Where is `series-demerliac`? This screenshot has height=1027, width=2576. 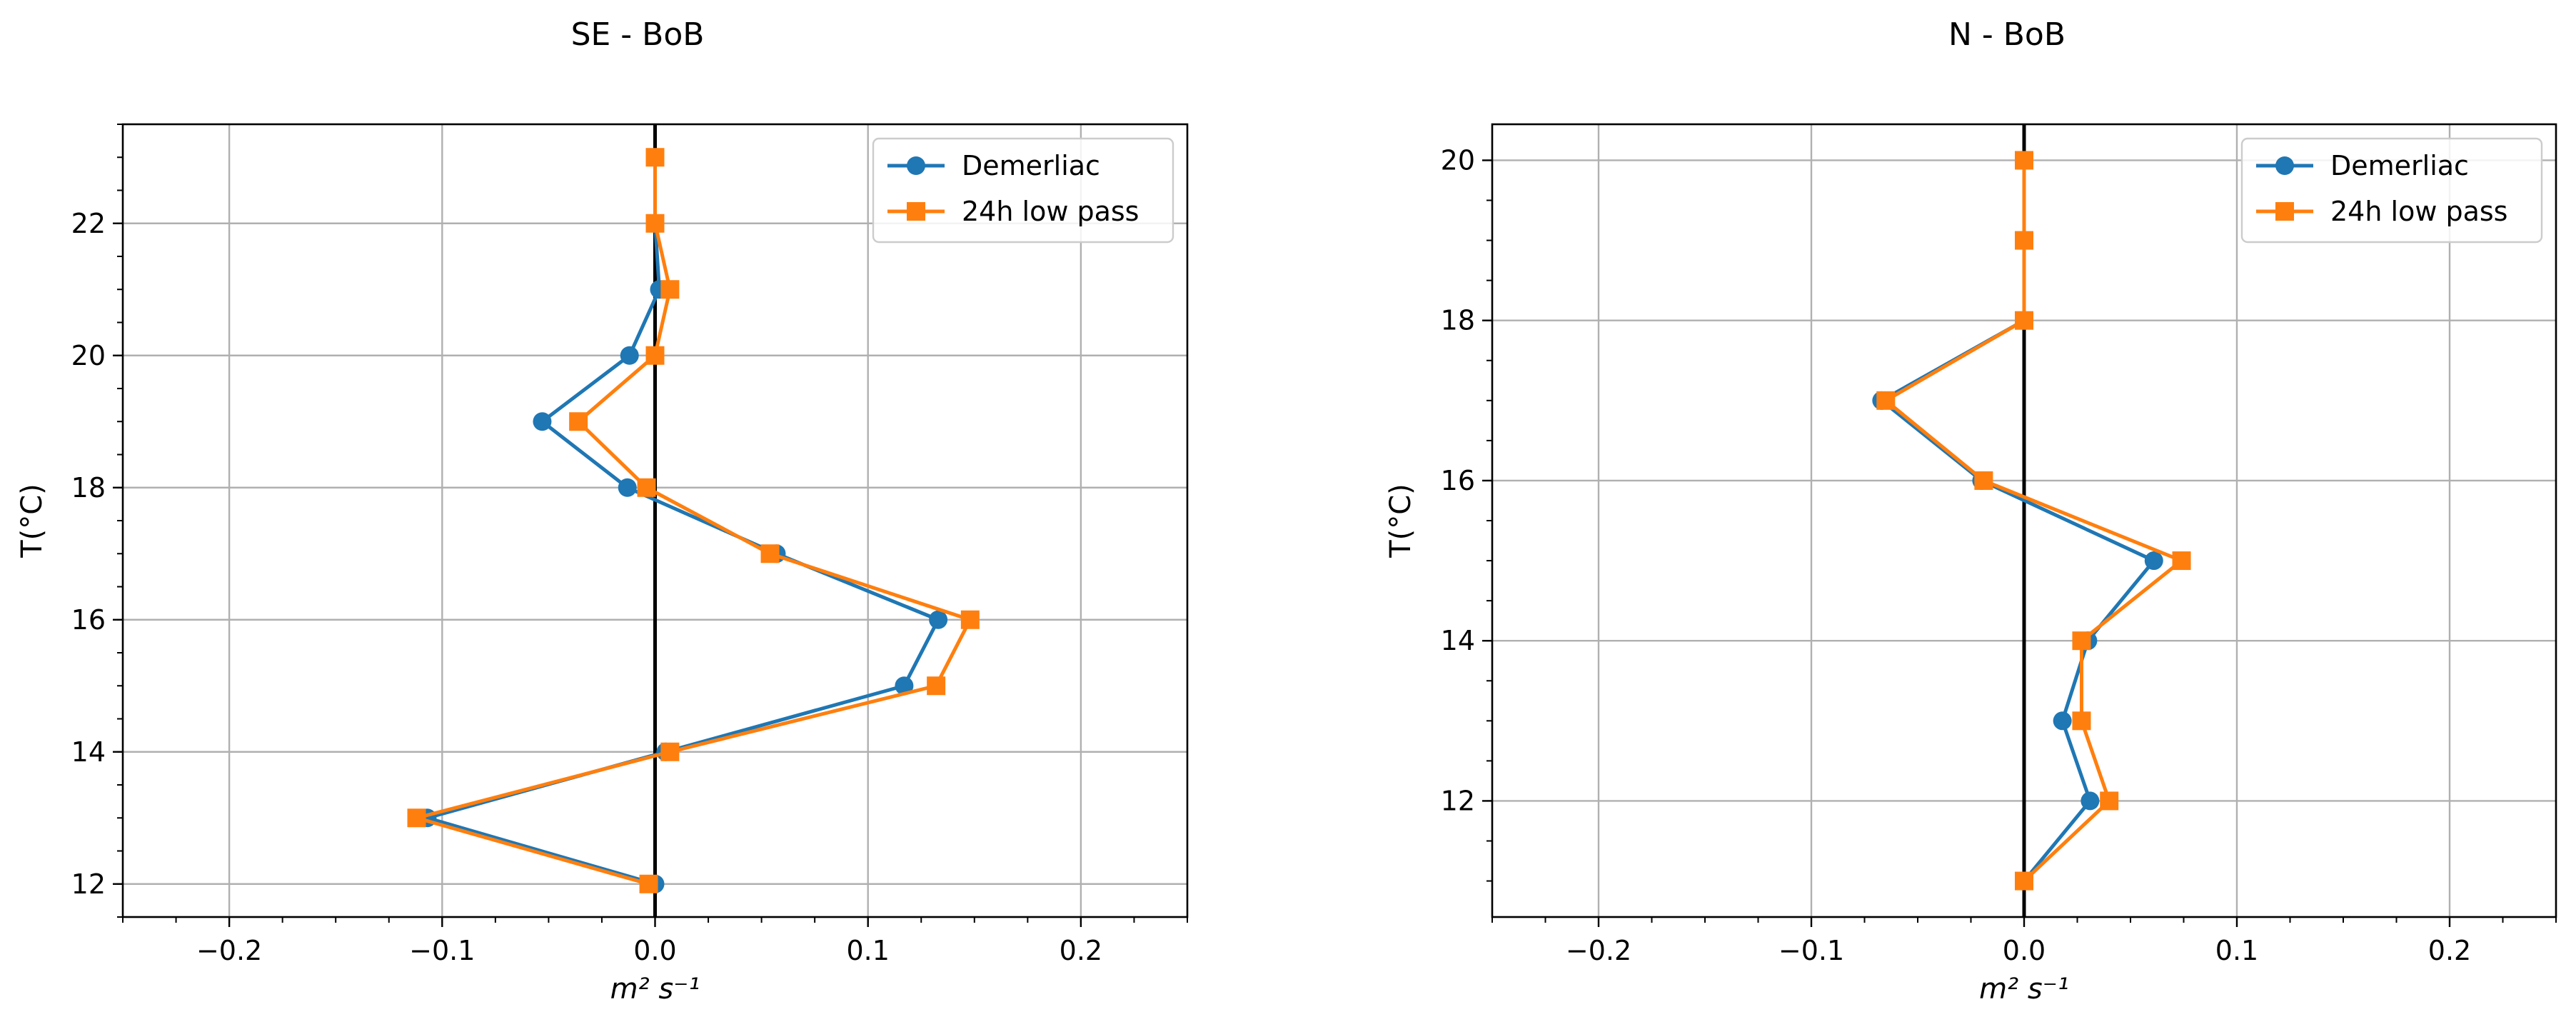 series-demerliac is located at coordinates (2018, 521).